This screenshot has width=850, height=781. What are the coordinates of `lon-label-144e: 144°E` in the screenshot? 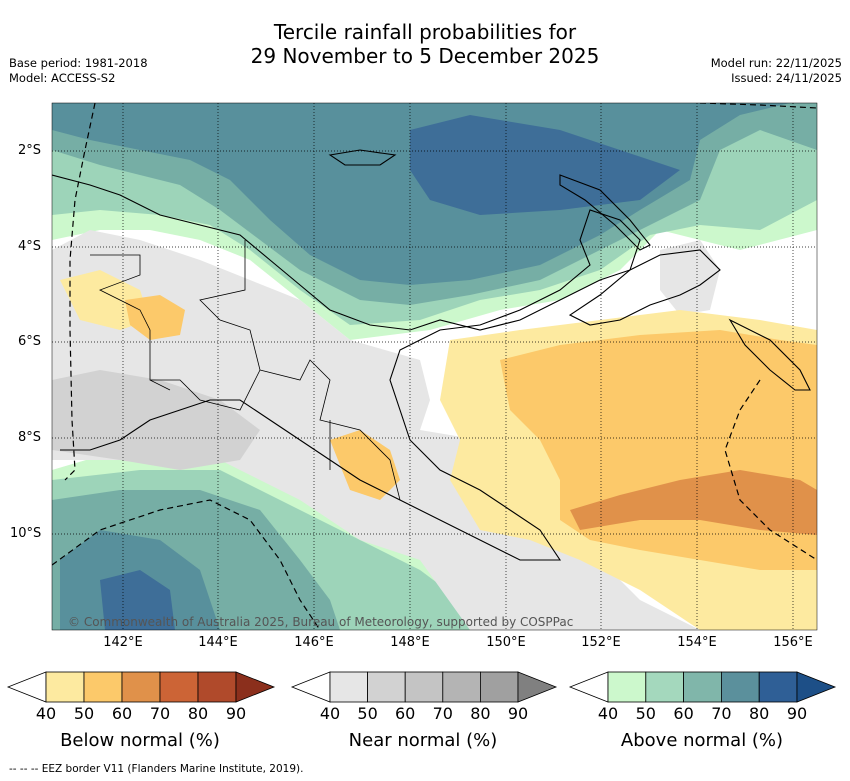 It's located at (218, 642).